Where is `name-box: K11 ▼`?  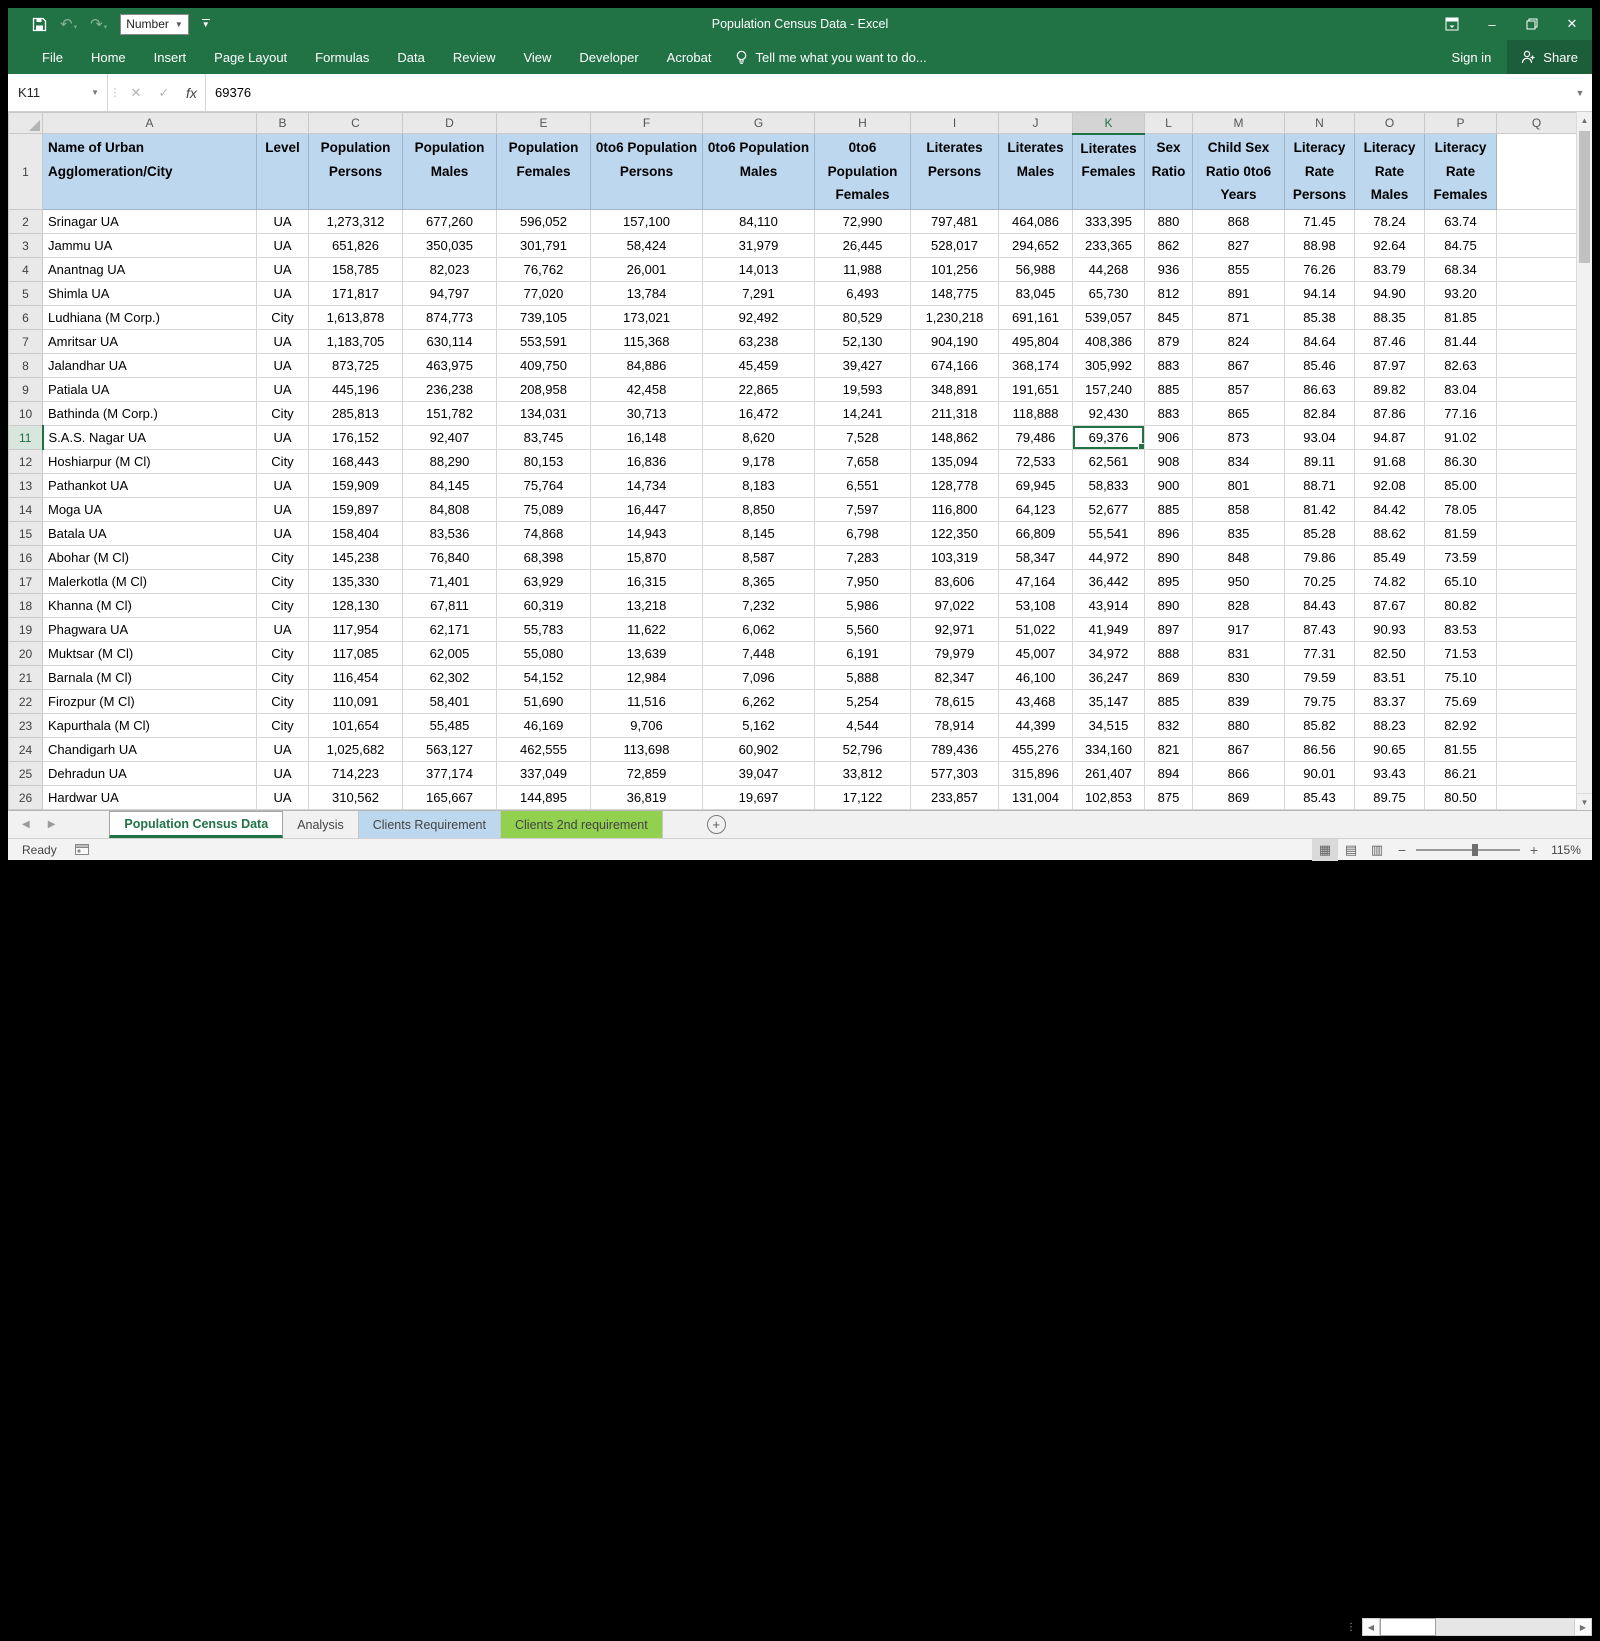
name-box: K11 ▼ is located at coordinates (58, 92).